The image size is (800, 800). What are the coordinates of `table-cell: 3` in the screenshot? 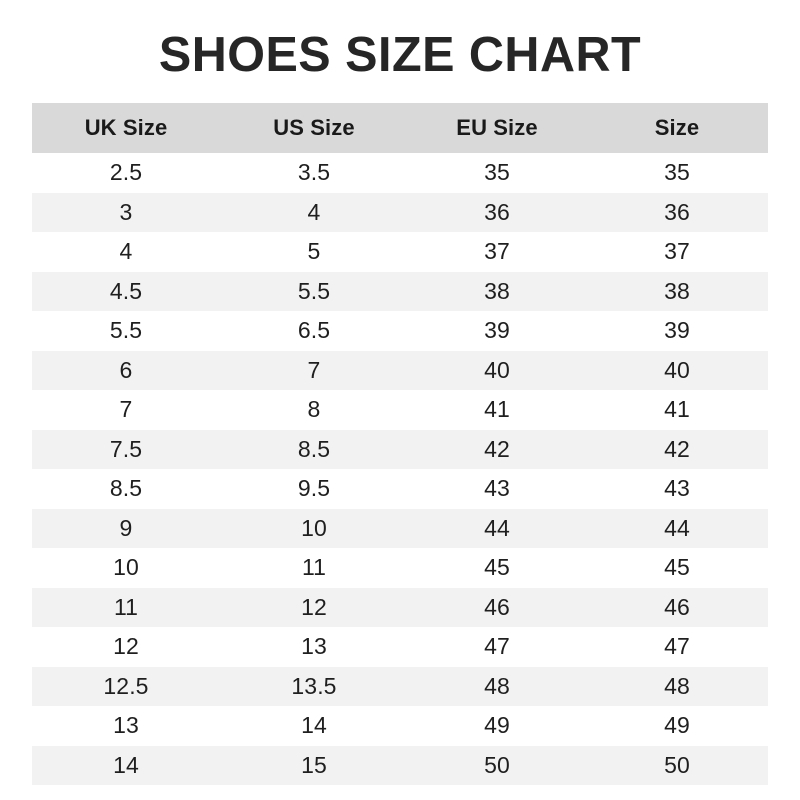 It's located at (126, 211).